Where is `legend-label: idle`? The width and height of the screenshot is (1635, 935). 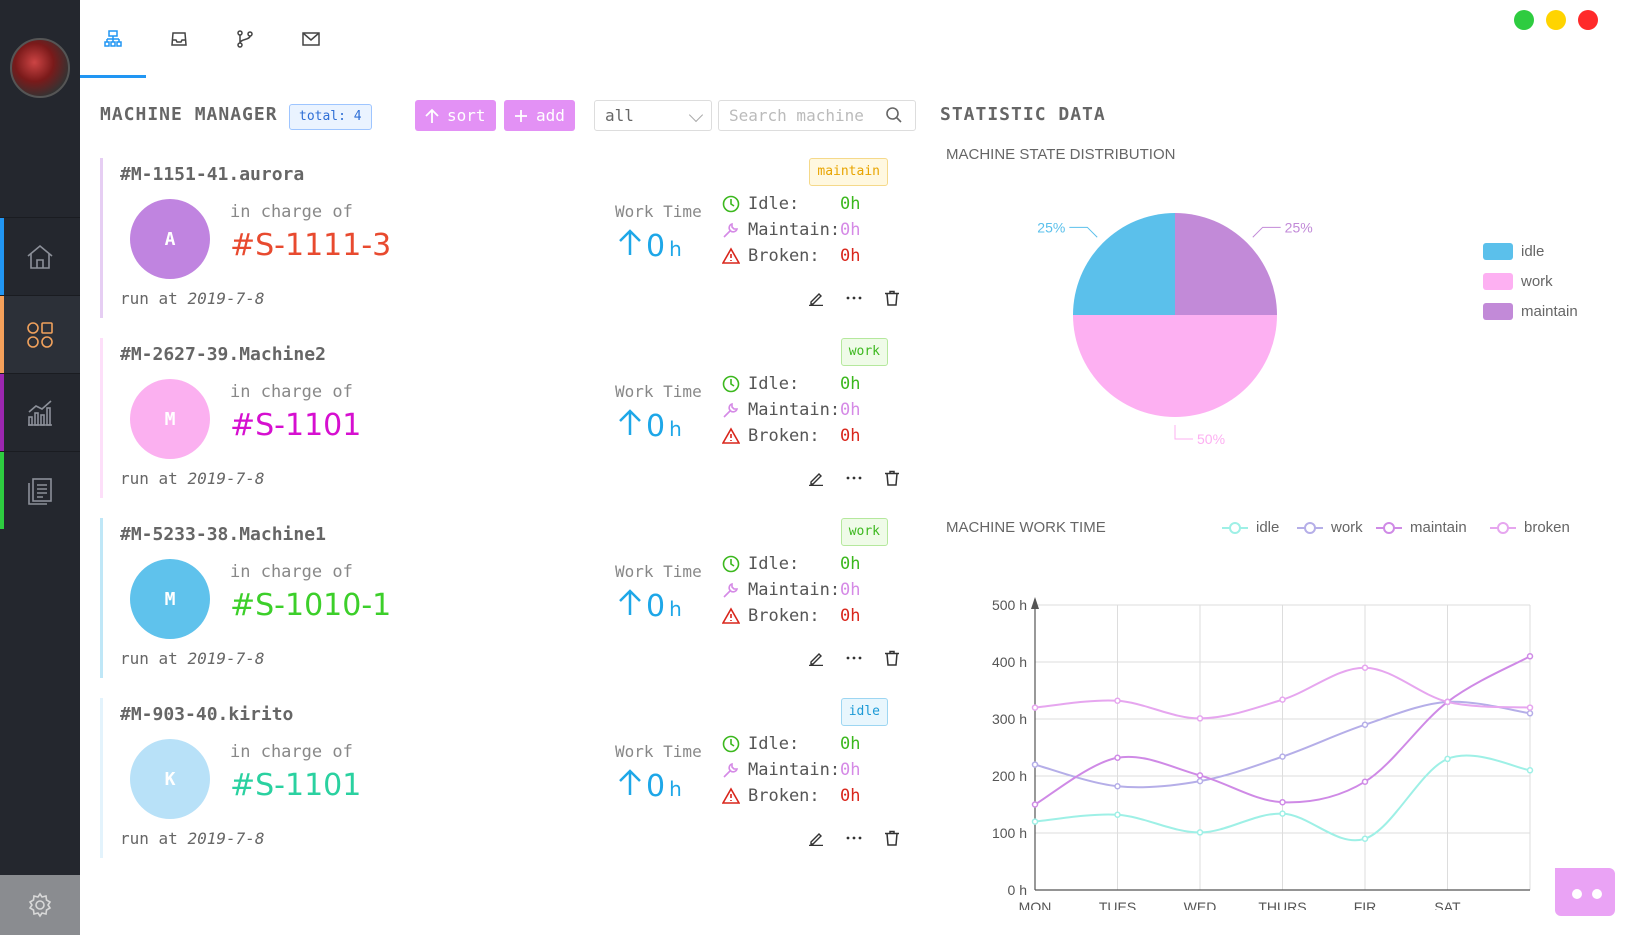
legend-label: idle is located at coordinates (1268, 527).